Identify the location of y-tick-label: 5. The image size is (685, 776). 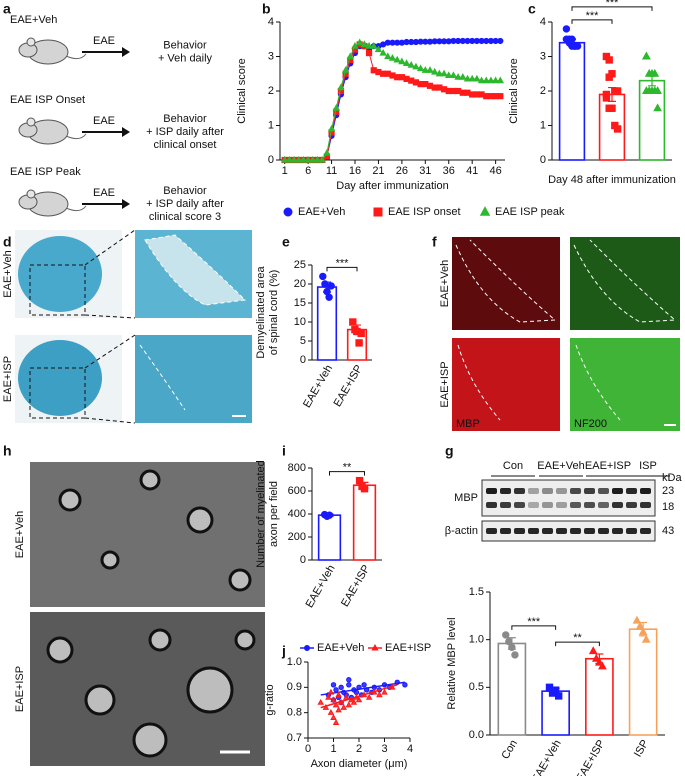
(303, 341).